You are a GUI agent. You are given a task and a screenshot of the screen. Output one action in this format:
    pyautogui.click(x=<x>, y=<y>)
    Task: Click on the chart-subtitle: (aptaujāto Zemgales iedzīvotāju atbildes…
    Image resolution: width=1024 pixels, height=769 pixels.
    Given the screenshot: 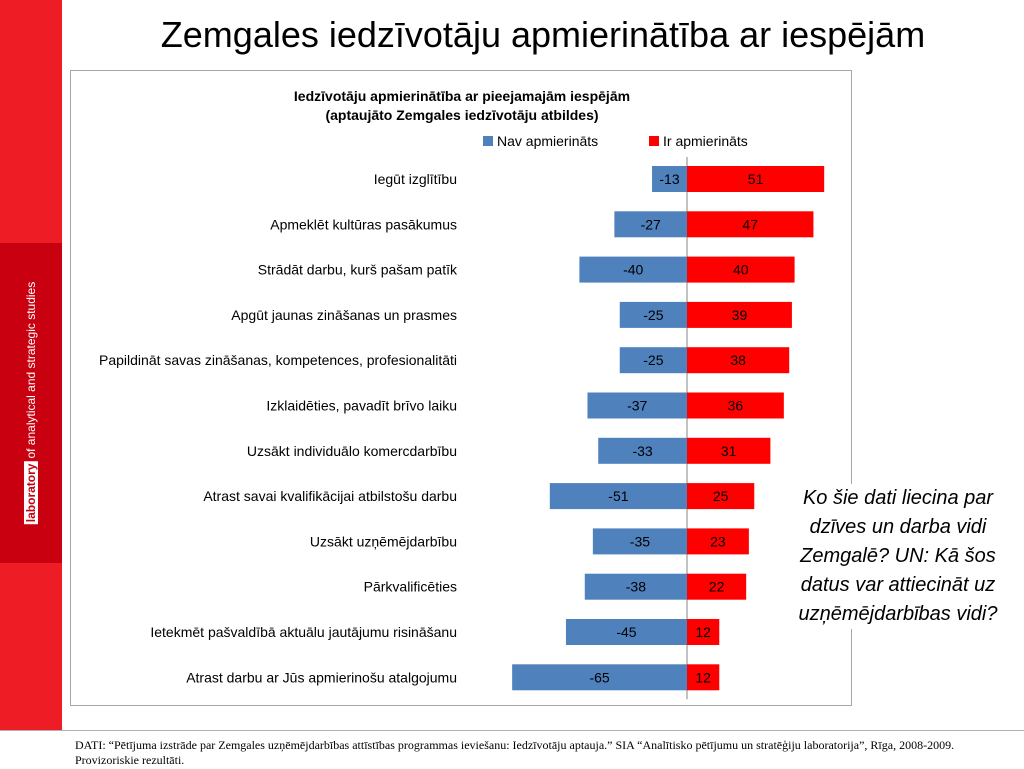 What is the action you would take?
    pyautogui.click(x=461, y=115)
    